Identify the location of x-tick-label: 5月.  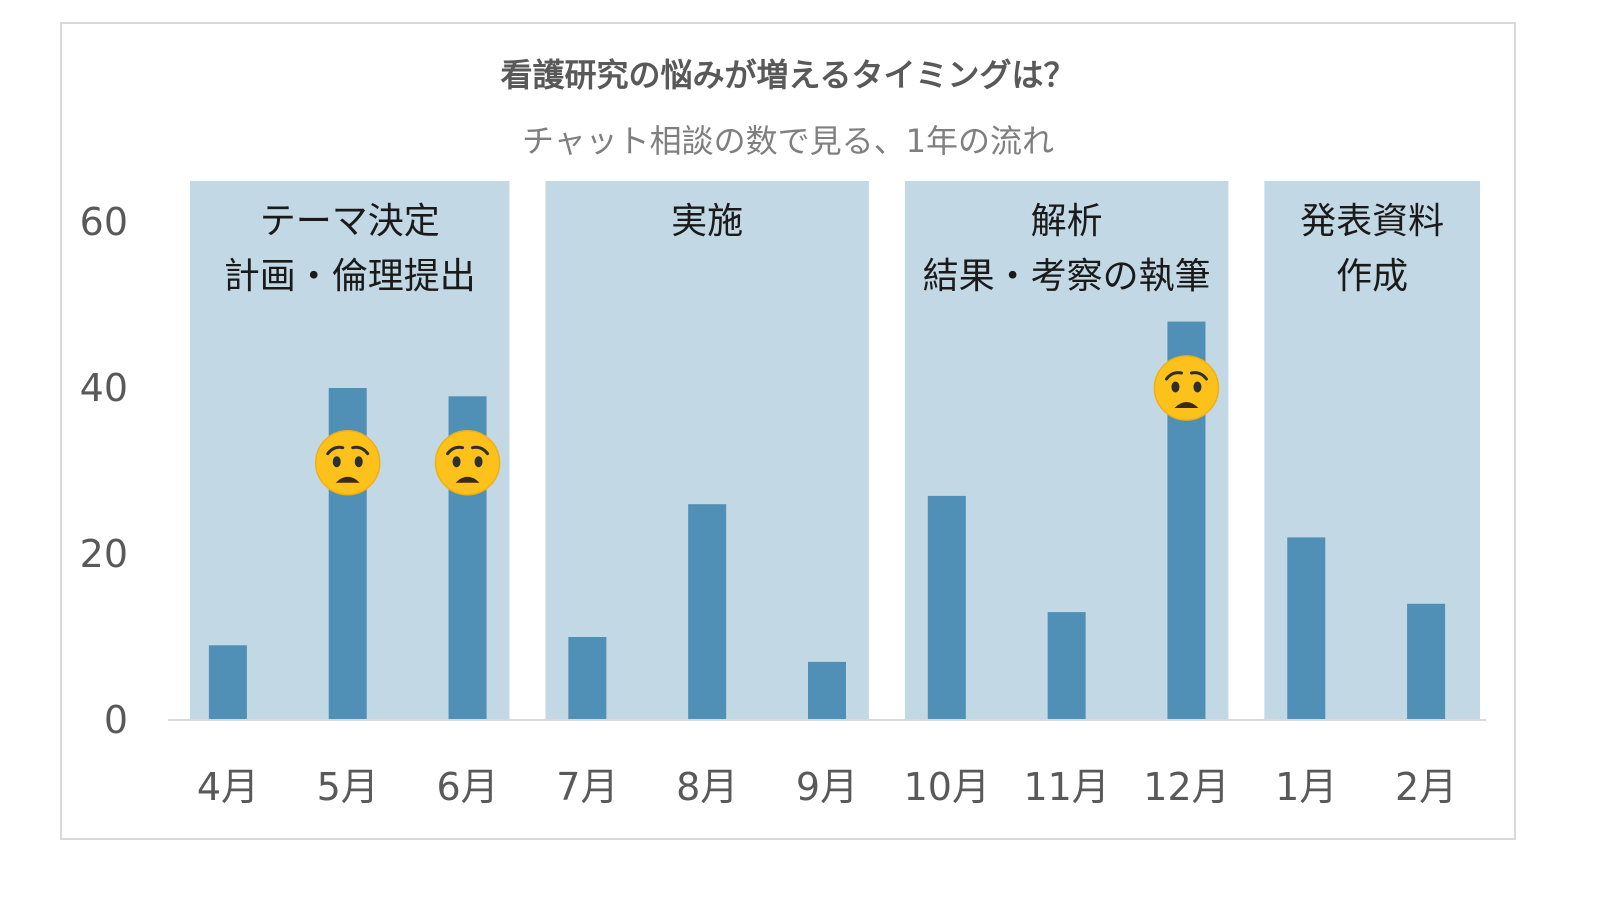
(348, 787).